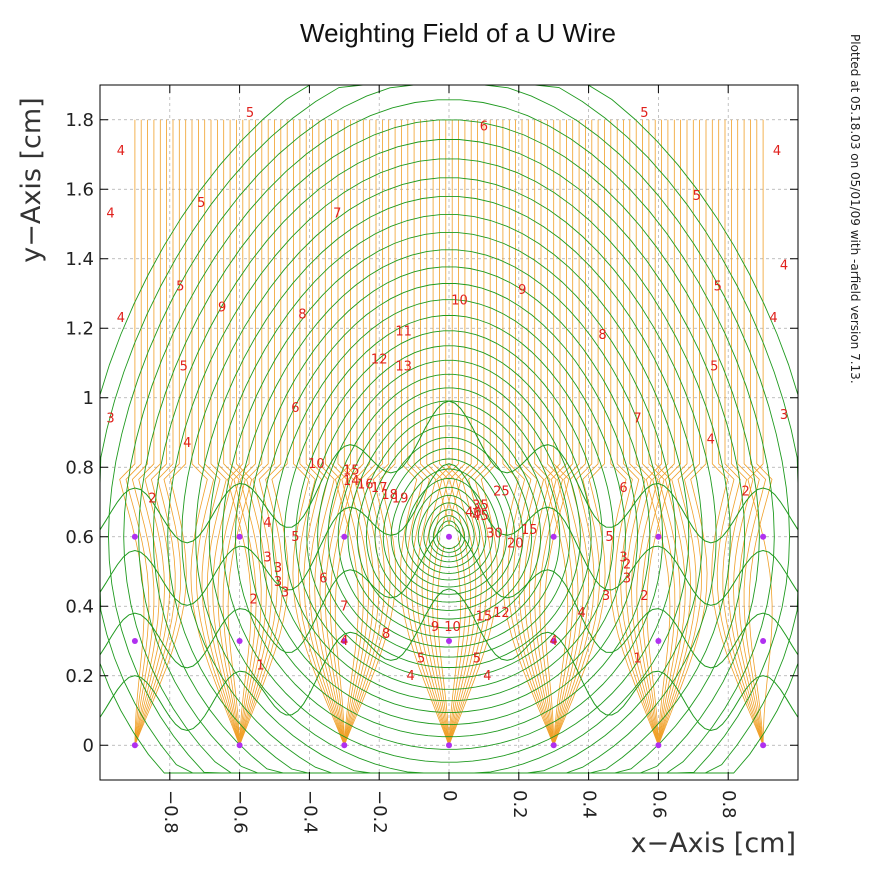  What do you see at coordinates (458, 33) in the screenshot?
I see `chart-title: Weighting Field of a U Wire` at bounding box center [458, 33].